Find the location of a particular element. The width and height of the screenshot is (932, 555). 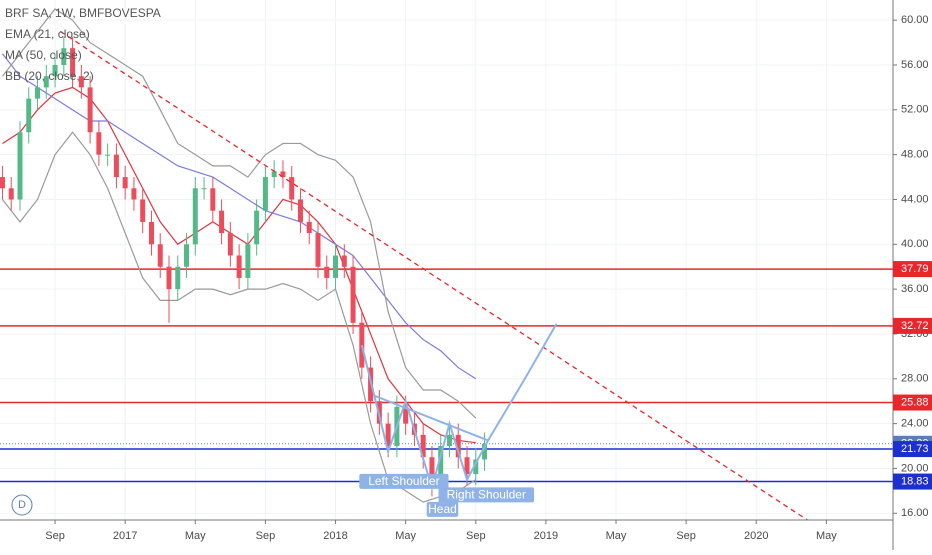

y-tick-label: 48.00 is located at coordinates (915, 155).